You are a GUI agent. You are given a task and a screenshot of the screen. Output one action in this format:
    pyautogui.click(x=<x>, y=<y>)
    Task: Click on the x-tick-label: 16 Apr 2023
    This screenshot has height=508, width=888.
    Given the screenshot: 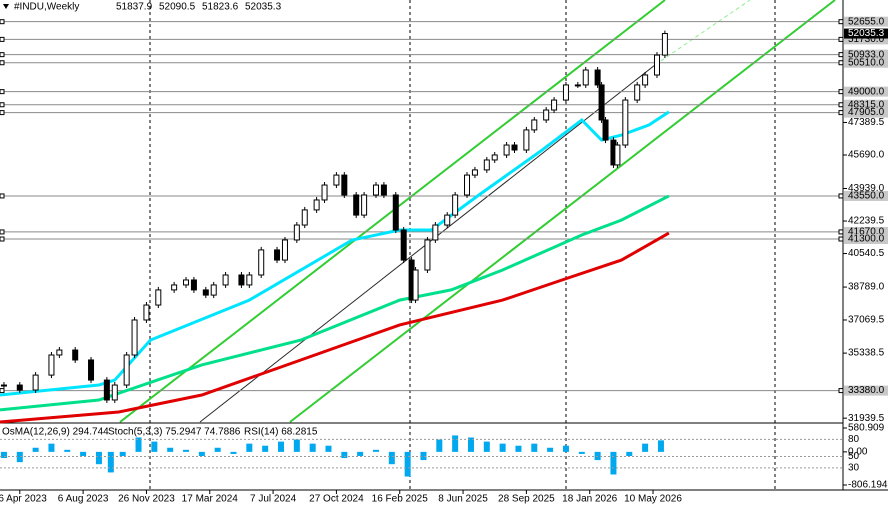 What is the action you would take?
    pyautogui.click(x=23, y=499)
    